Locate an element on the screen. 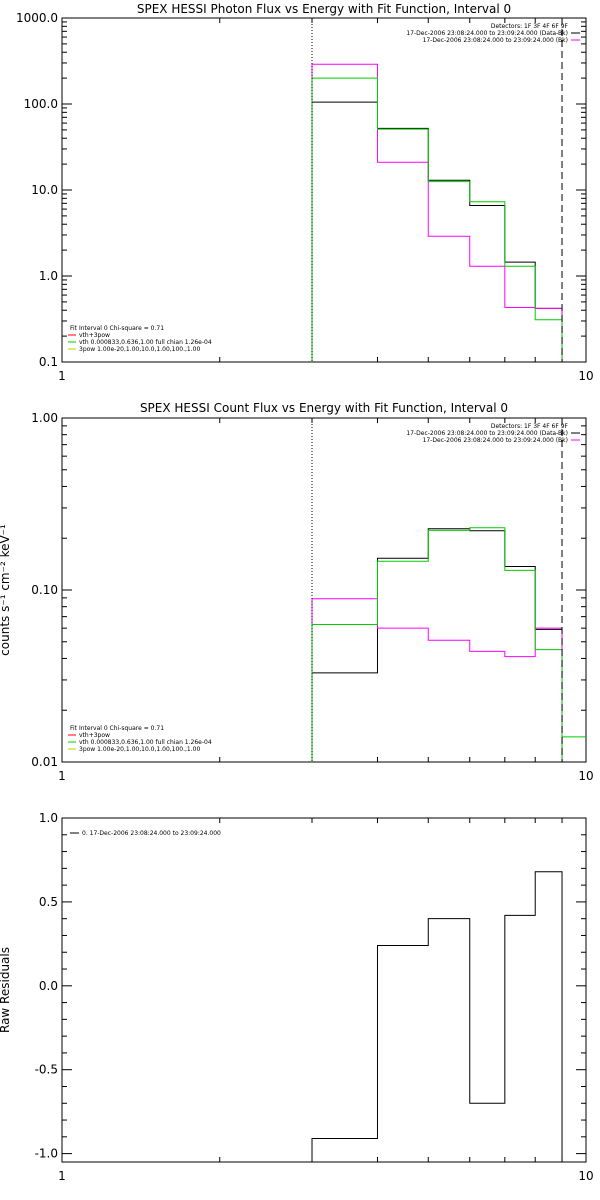  series-residual is located at coordinates (437, 1016).